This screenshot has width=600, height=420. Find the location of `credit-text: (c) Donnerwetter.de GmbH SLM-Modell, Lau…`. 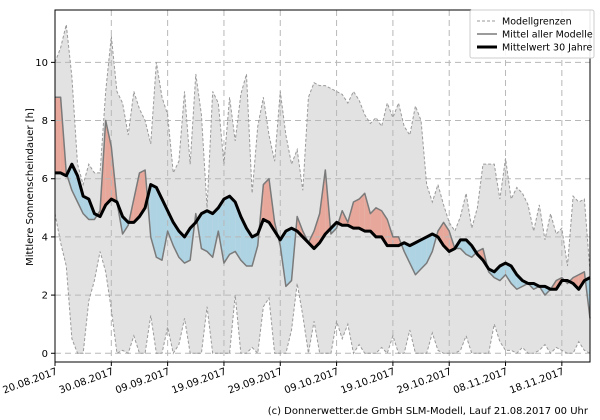

credit-text: (c) Donnerwetter.de GmbH SLM-Modell, Lau… is located at coordinates (428, 411).